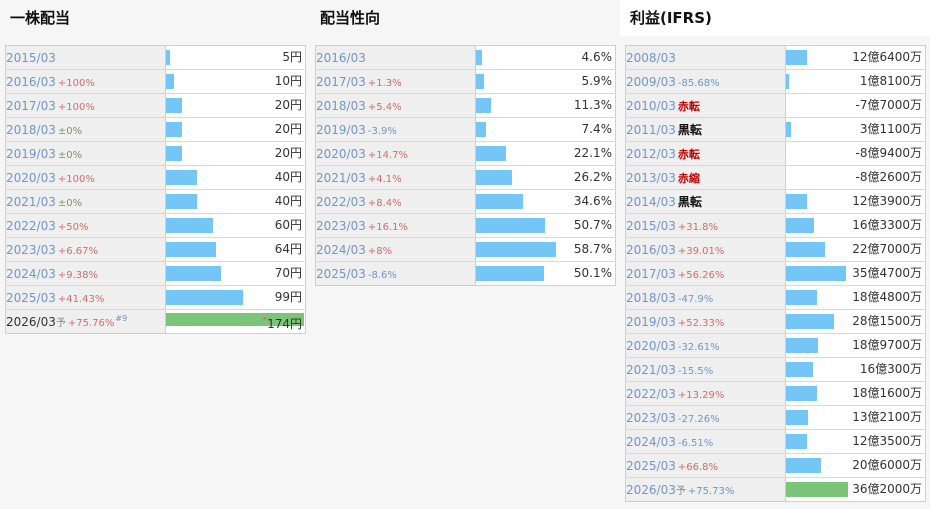 The height and width of the screenshot is (509, 930). Describe the element at coordinates (31, 153) in the screenshot. I see `period-label: 2019/03` at that location.